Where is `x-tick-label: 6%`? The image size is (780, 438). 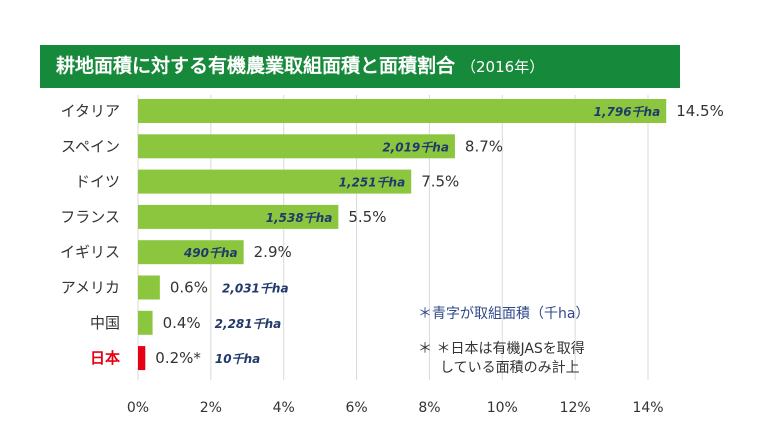
x-tick-label: 6% is located at coordinates (356, 408).